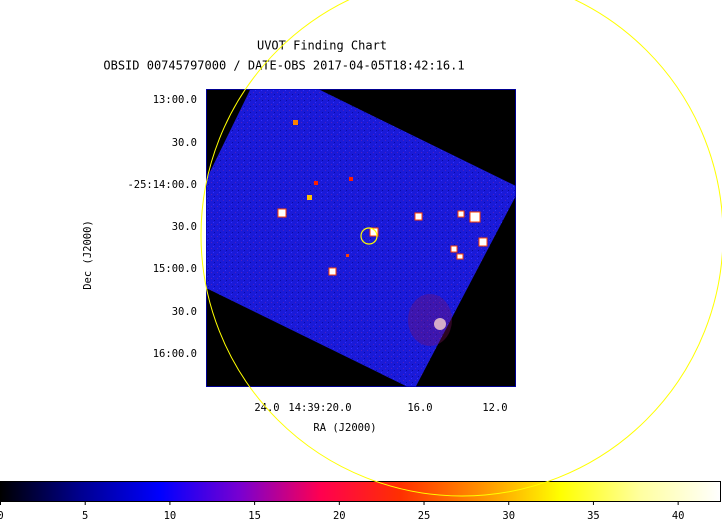  Describe the element at coordinates (322, 46) in the screenshot. I see `chart-title: UVOT Finding Chart` at that location.